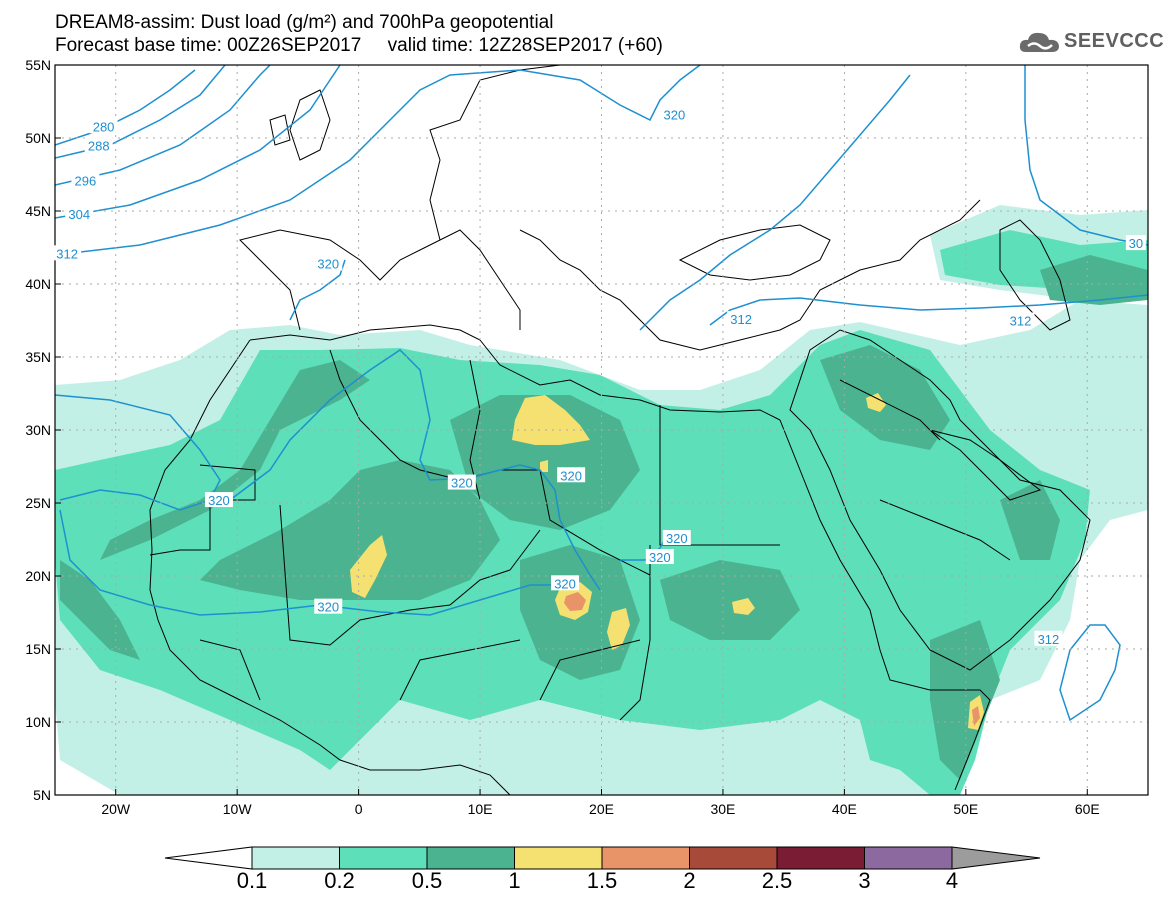 The height and width of the screenshot is (907, 1165). What do you see at coordinates (480, 809) in the screenshot?
I see `lon-tick-label: 10E` at bounding box center [480, 809].